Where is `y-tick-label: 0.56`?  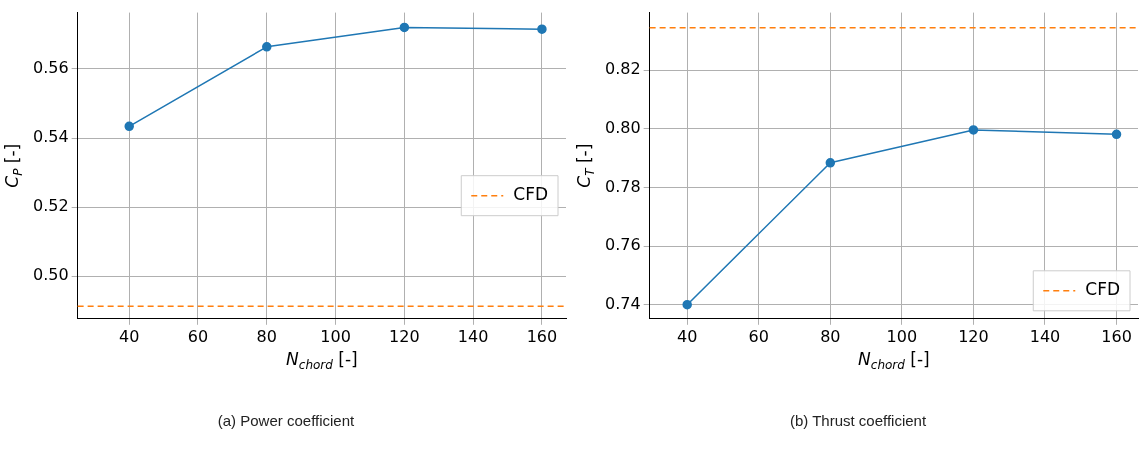 y-tick-label: 0.56 is located at coordinates (51, 68).